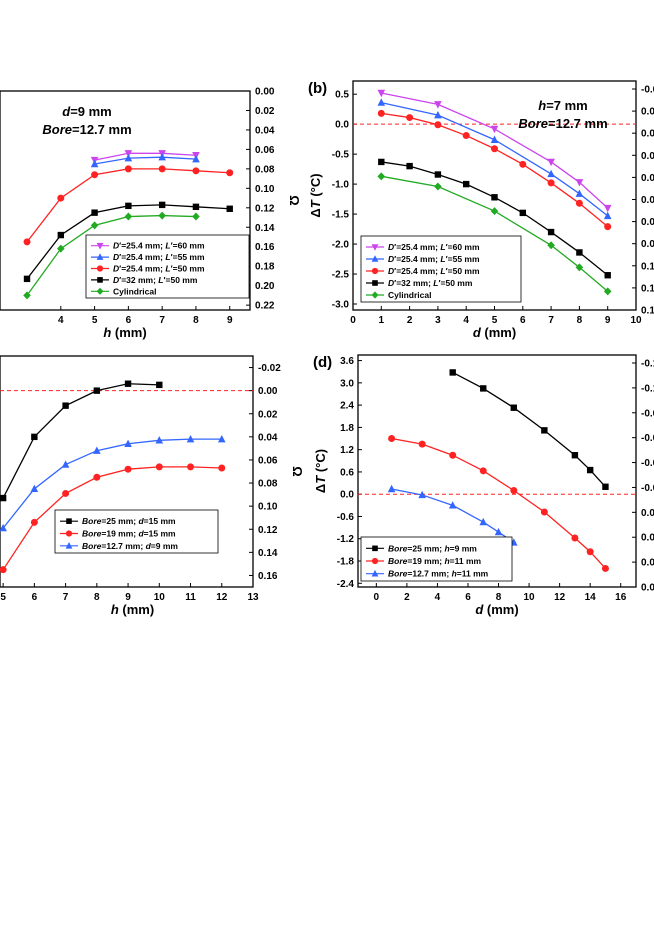 This screenshot has width=654, height=927. I want to click on y-tick-label: 2.4, so click(347, 406).